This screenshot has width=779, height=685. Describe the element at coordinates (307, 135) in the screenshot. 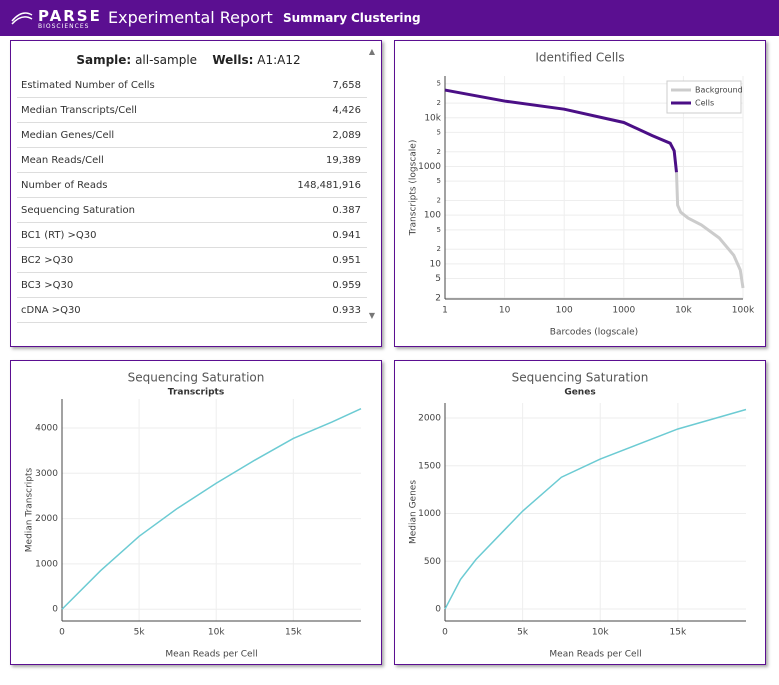

I see `stat-value: 2,089` at that location.